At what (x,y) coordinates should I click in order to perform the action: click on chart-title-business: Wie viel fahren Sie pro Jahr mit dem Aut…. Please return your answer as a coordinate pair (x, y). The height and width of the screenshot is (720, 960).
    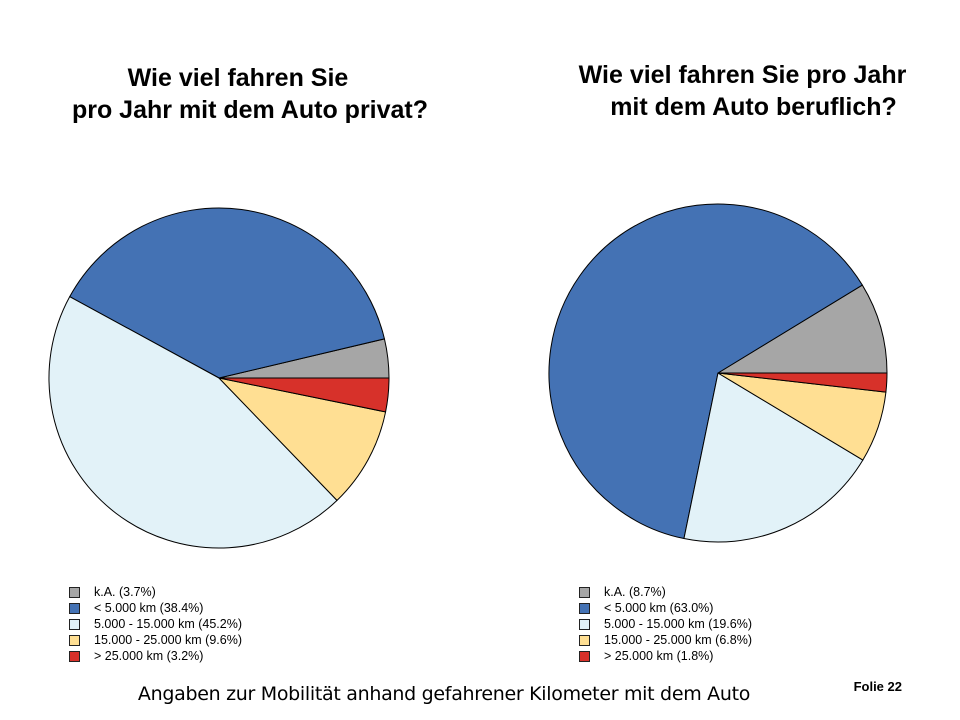
    Looking at the image, I should click on (742, 91).